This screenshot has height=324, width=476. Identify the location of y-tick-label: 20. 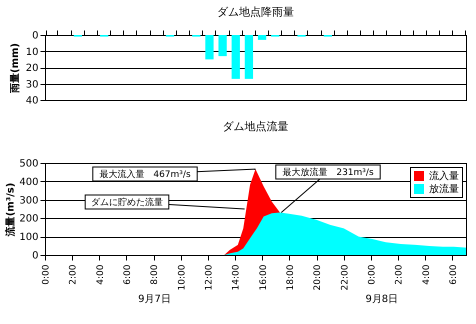
(32, 68).